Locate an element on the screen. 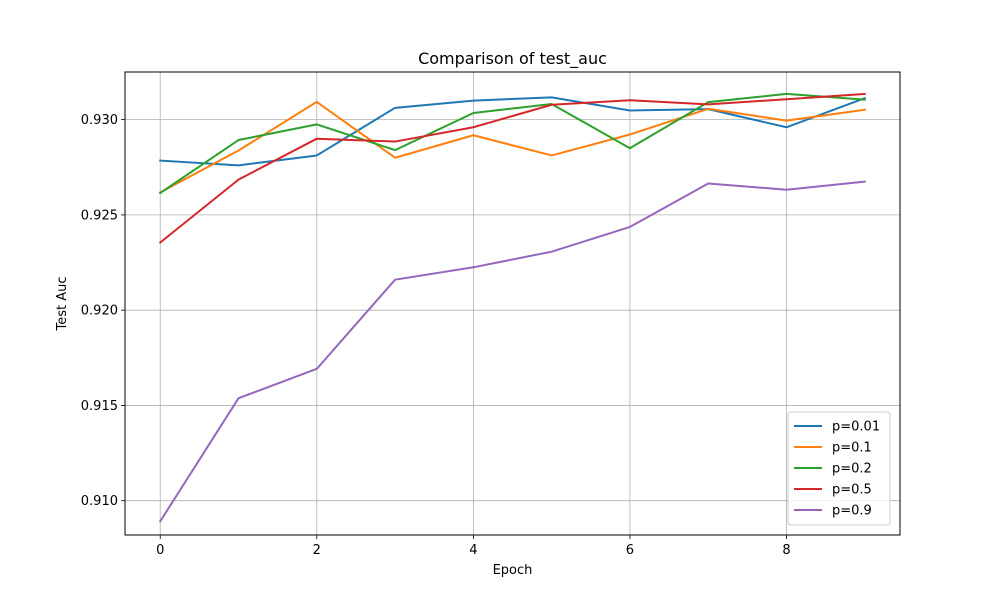  legend: p=0.01 p=0.1 p=0.2 p=0.5 p=0.9 is located at coordinates (839, 468).